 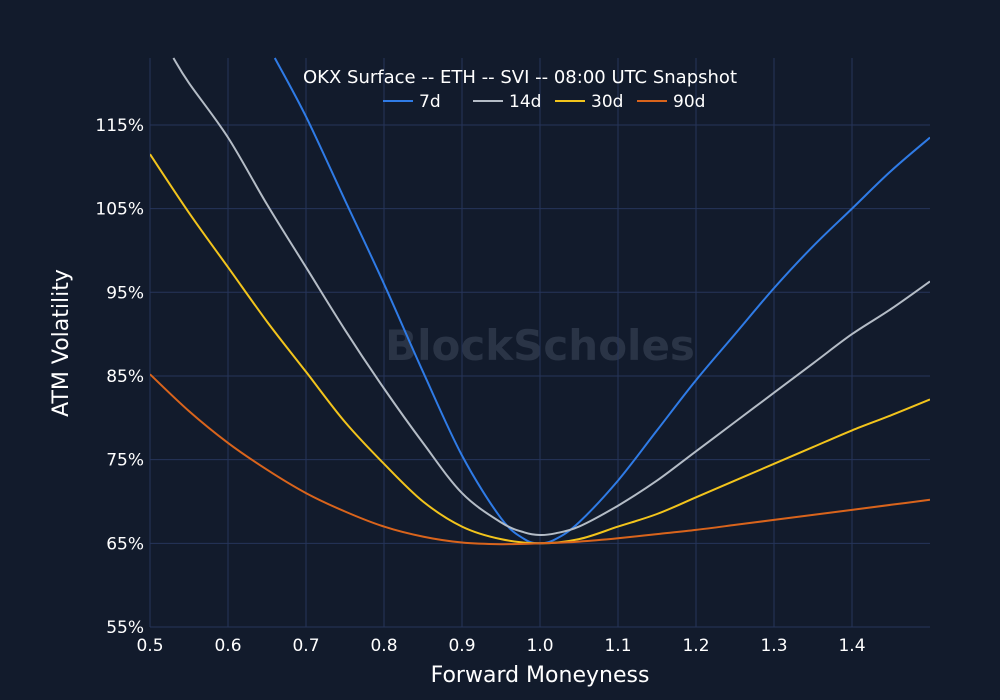 What do you see at coordinates (119, 126) in the screenshot?
I see `y-tick-label: 115%` at bounding box center [119, 126].